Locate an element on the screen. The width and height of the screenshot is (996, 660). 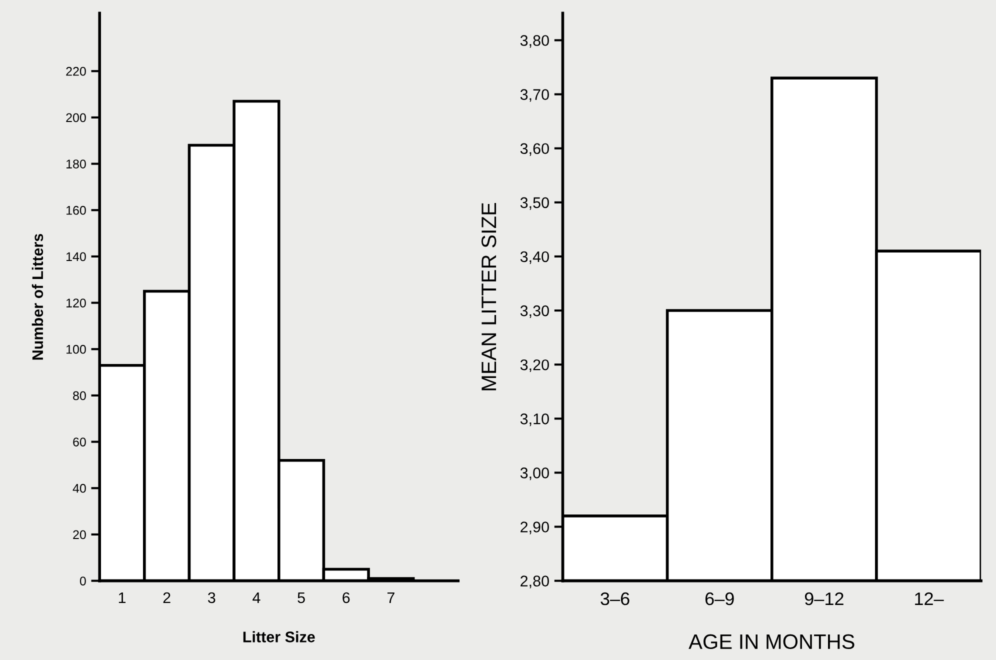
y-tick-label: 3,10 is located at coordinates (534, 419).